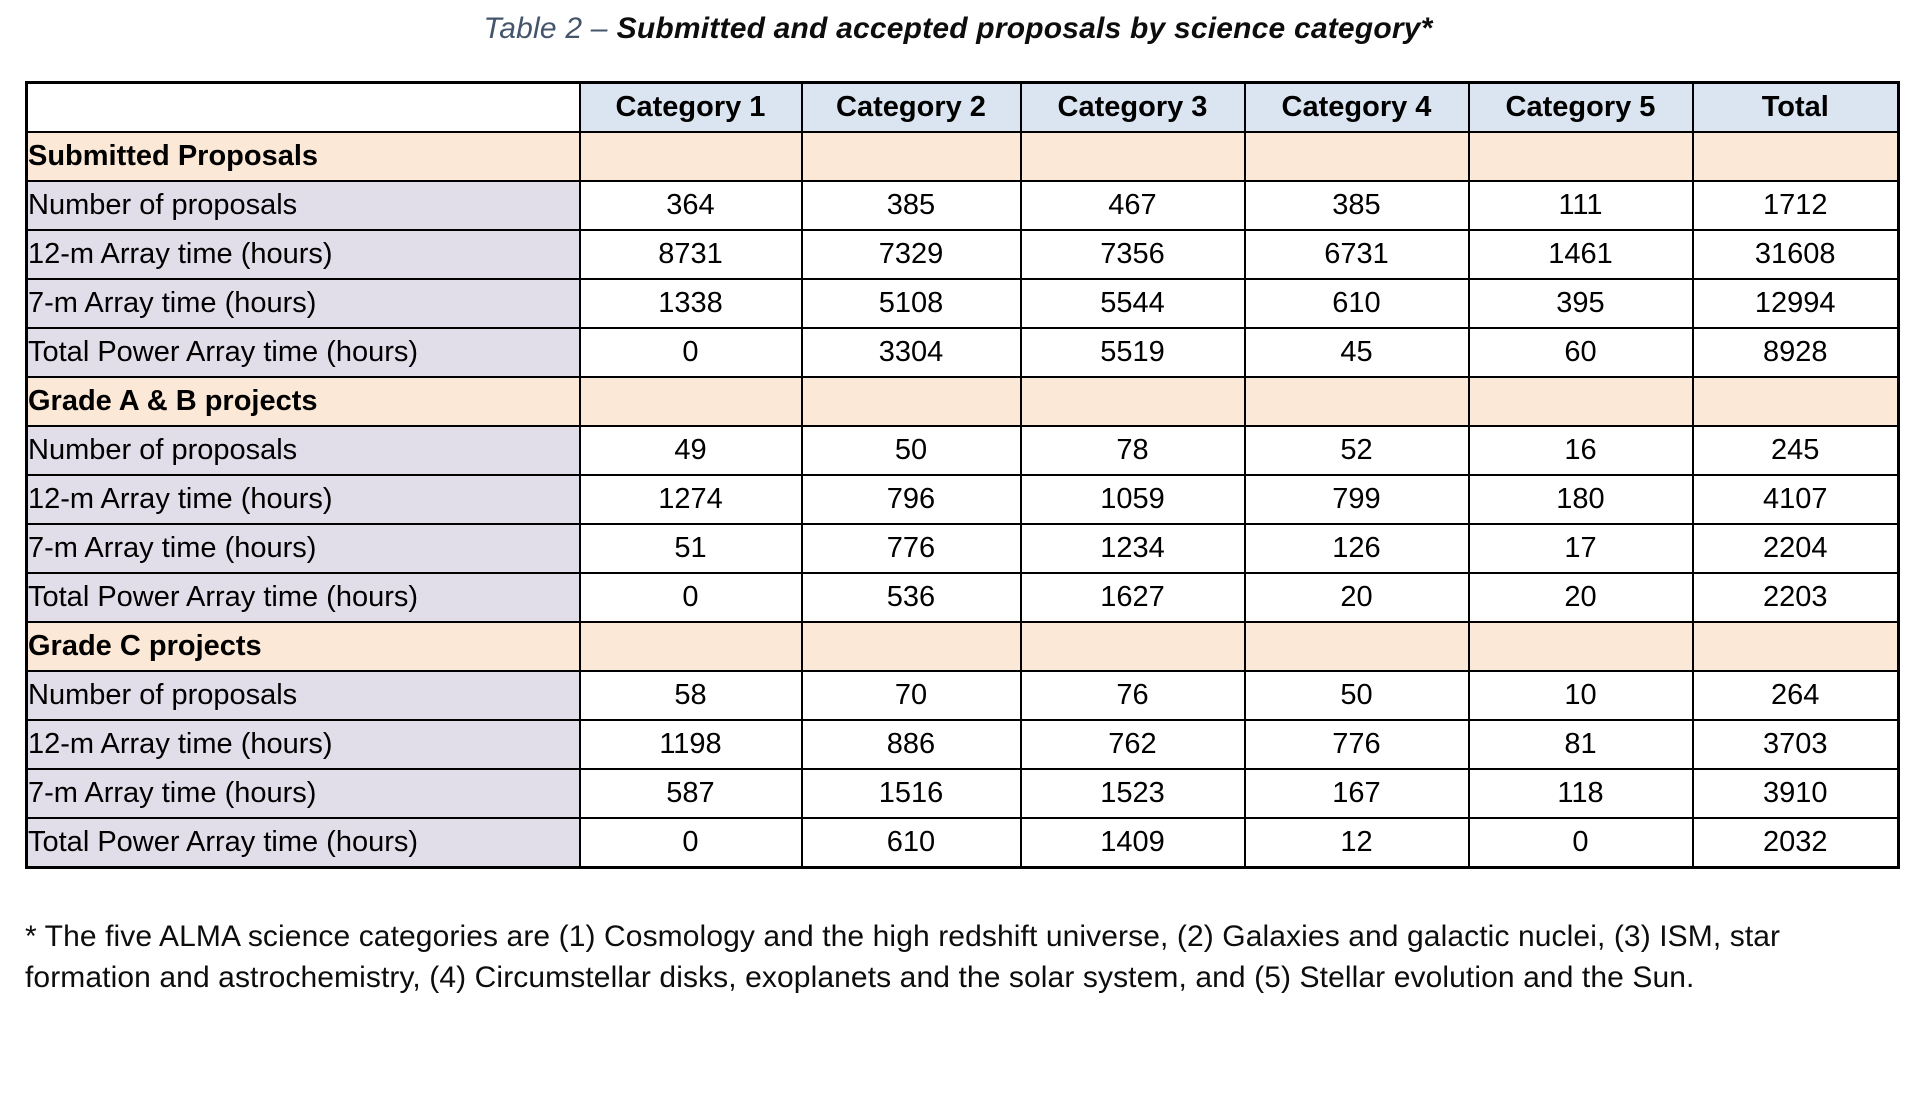 The image size is (1916, 1104). I want to click on value-cell: 45, so click(1356, 352).